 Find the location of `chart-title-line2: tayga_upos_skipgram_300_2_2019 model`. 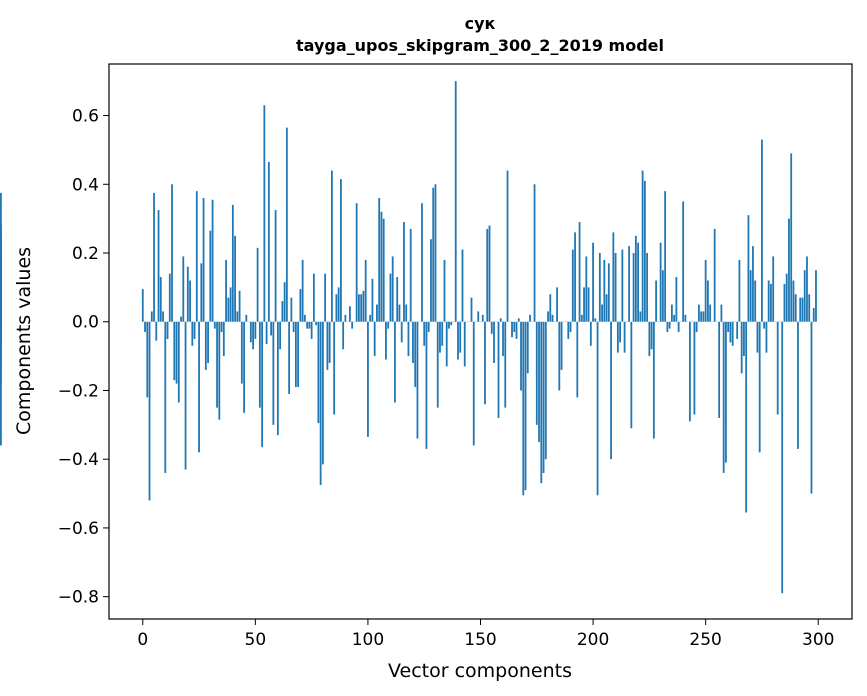

chart-title-line2: tayga_upos_skipgram_300_2_2019 model is located at coordinates (480, 45).